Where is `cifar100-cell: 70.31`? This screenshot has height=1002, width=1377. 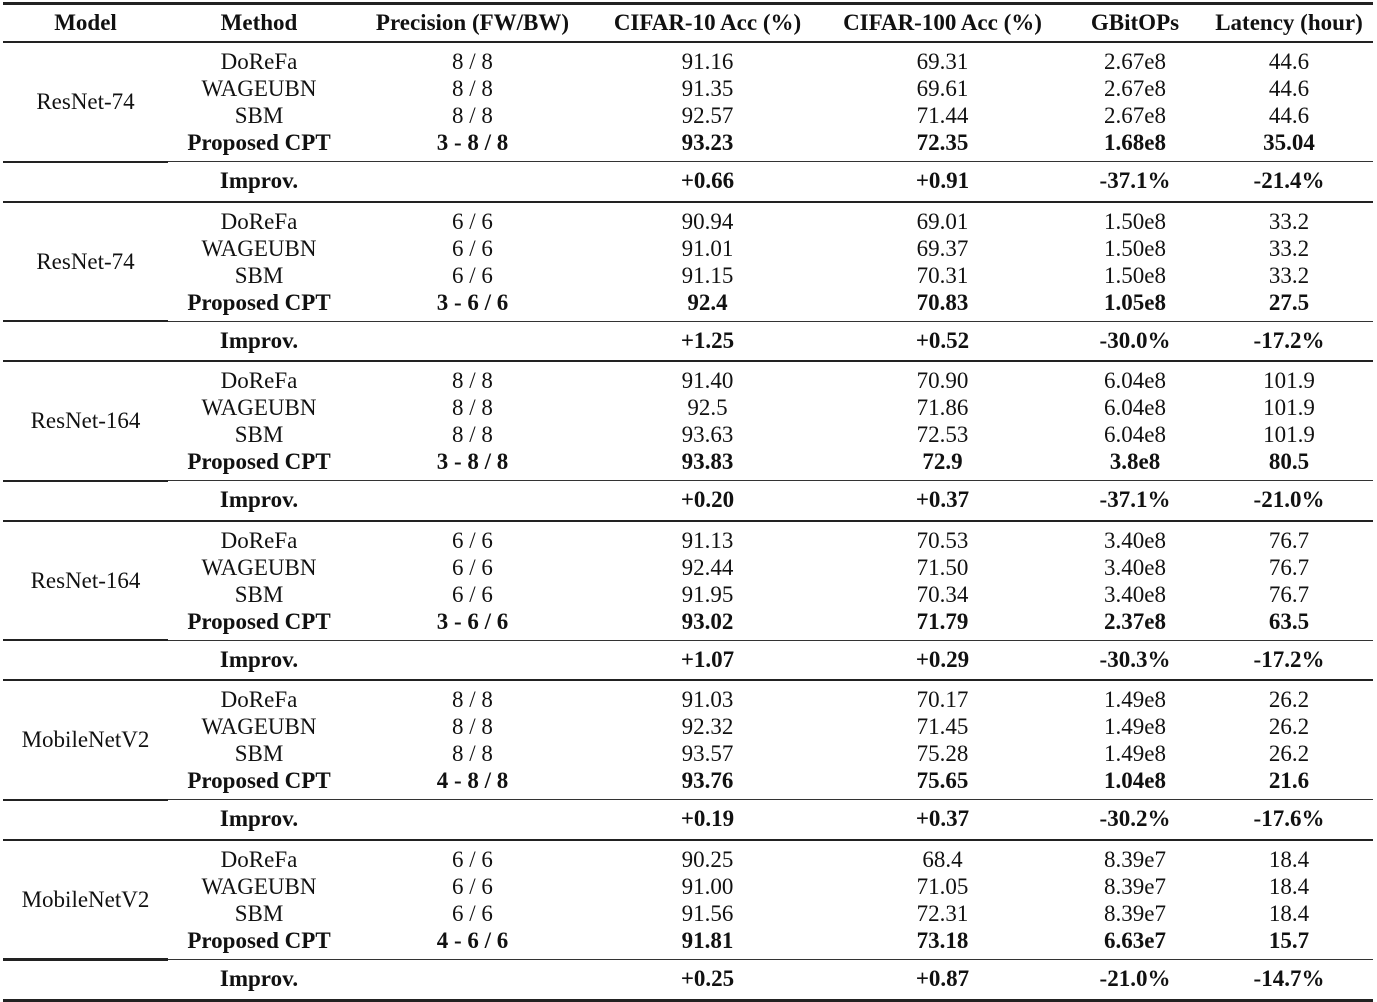 cifar100-cell: 70.31 is located at coordinates (942, 275).